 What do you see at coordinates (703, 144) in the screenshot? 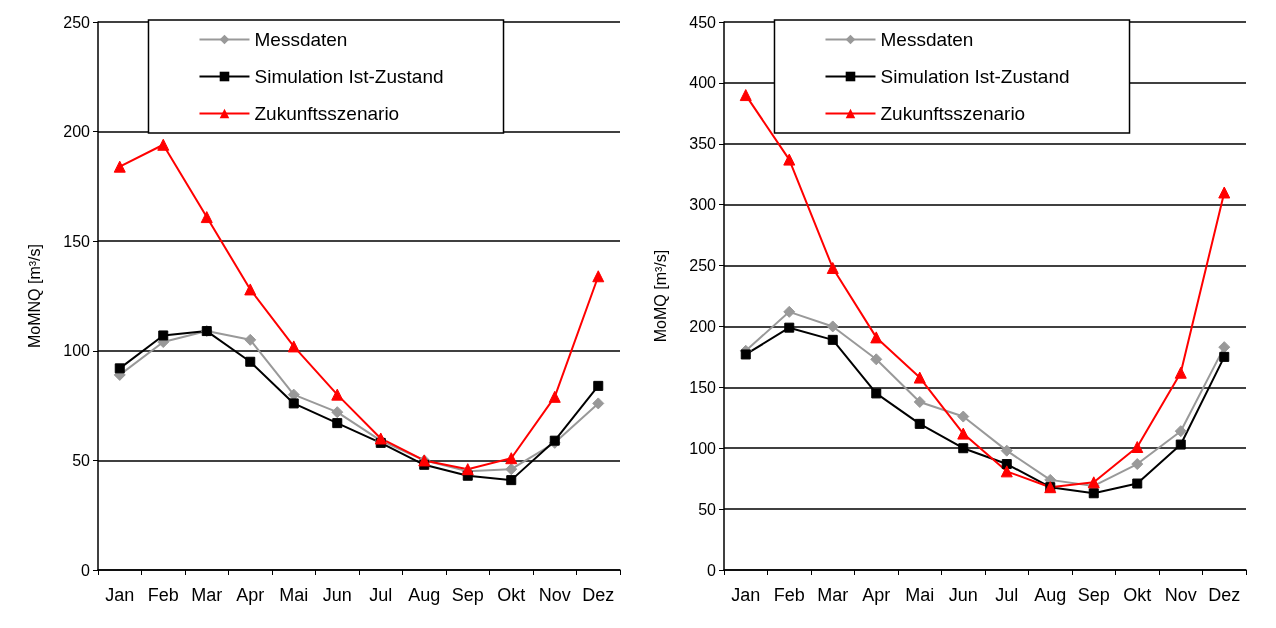
I see `y-tick-label: 350` at bounding box center [703, 144].